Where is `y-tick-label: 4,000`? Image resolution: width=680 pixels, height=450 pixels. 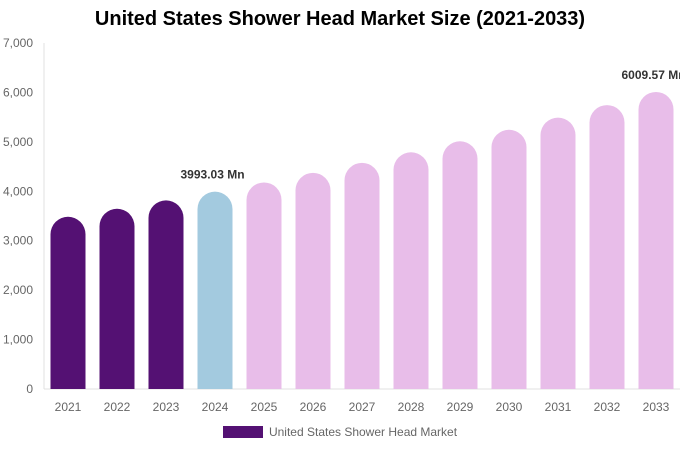 y-tick-label: 4,000 is located at coordinates (18, 191).